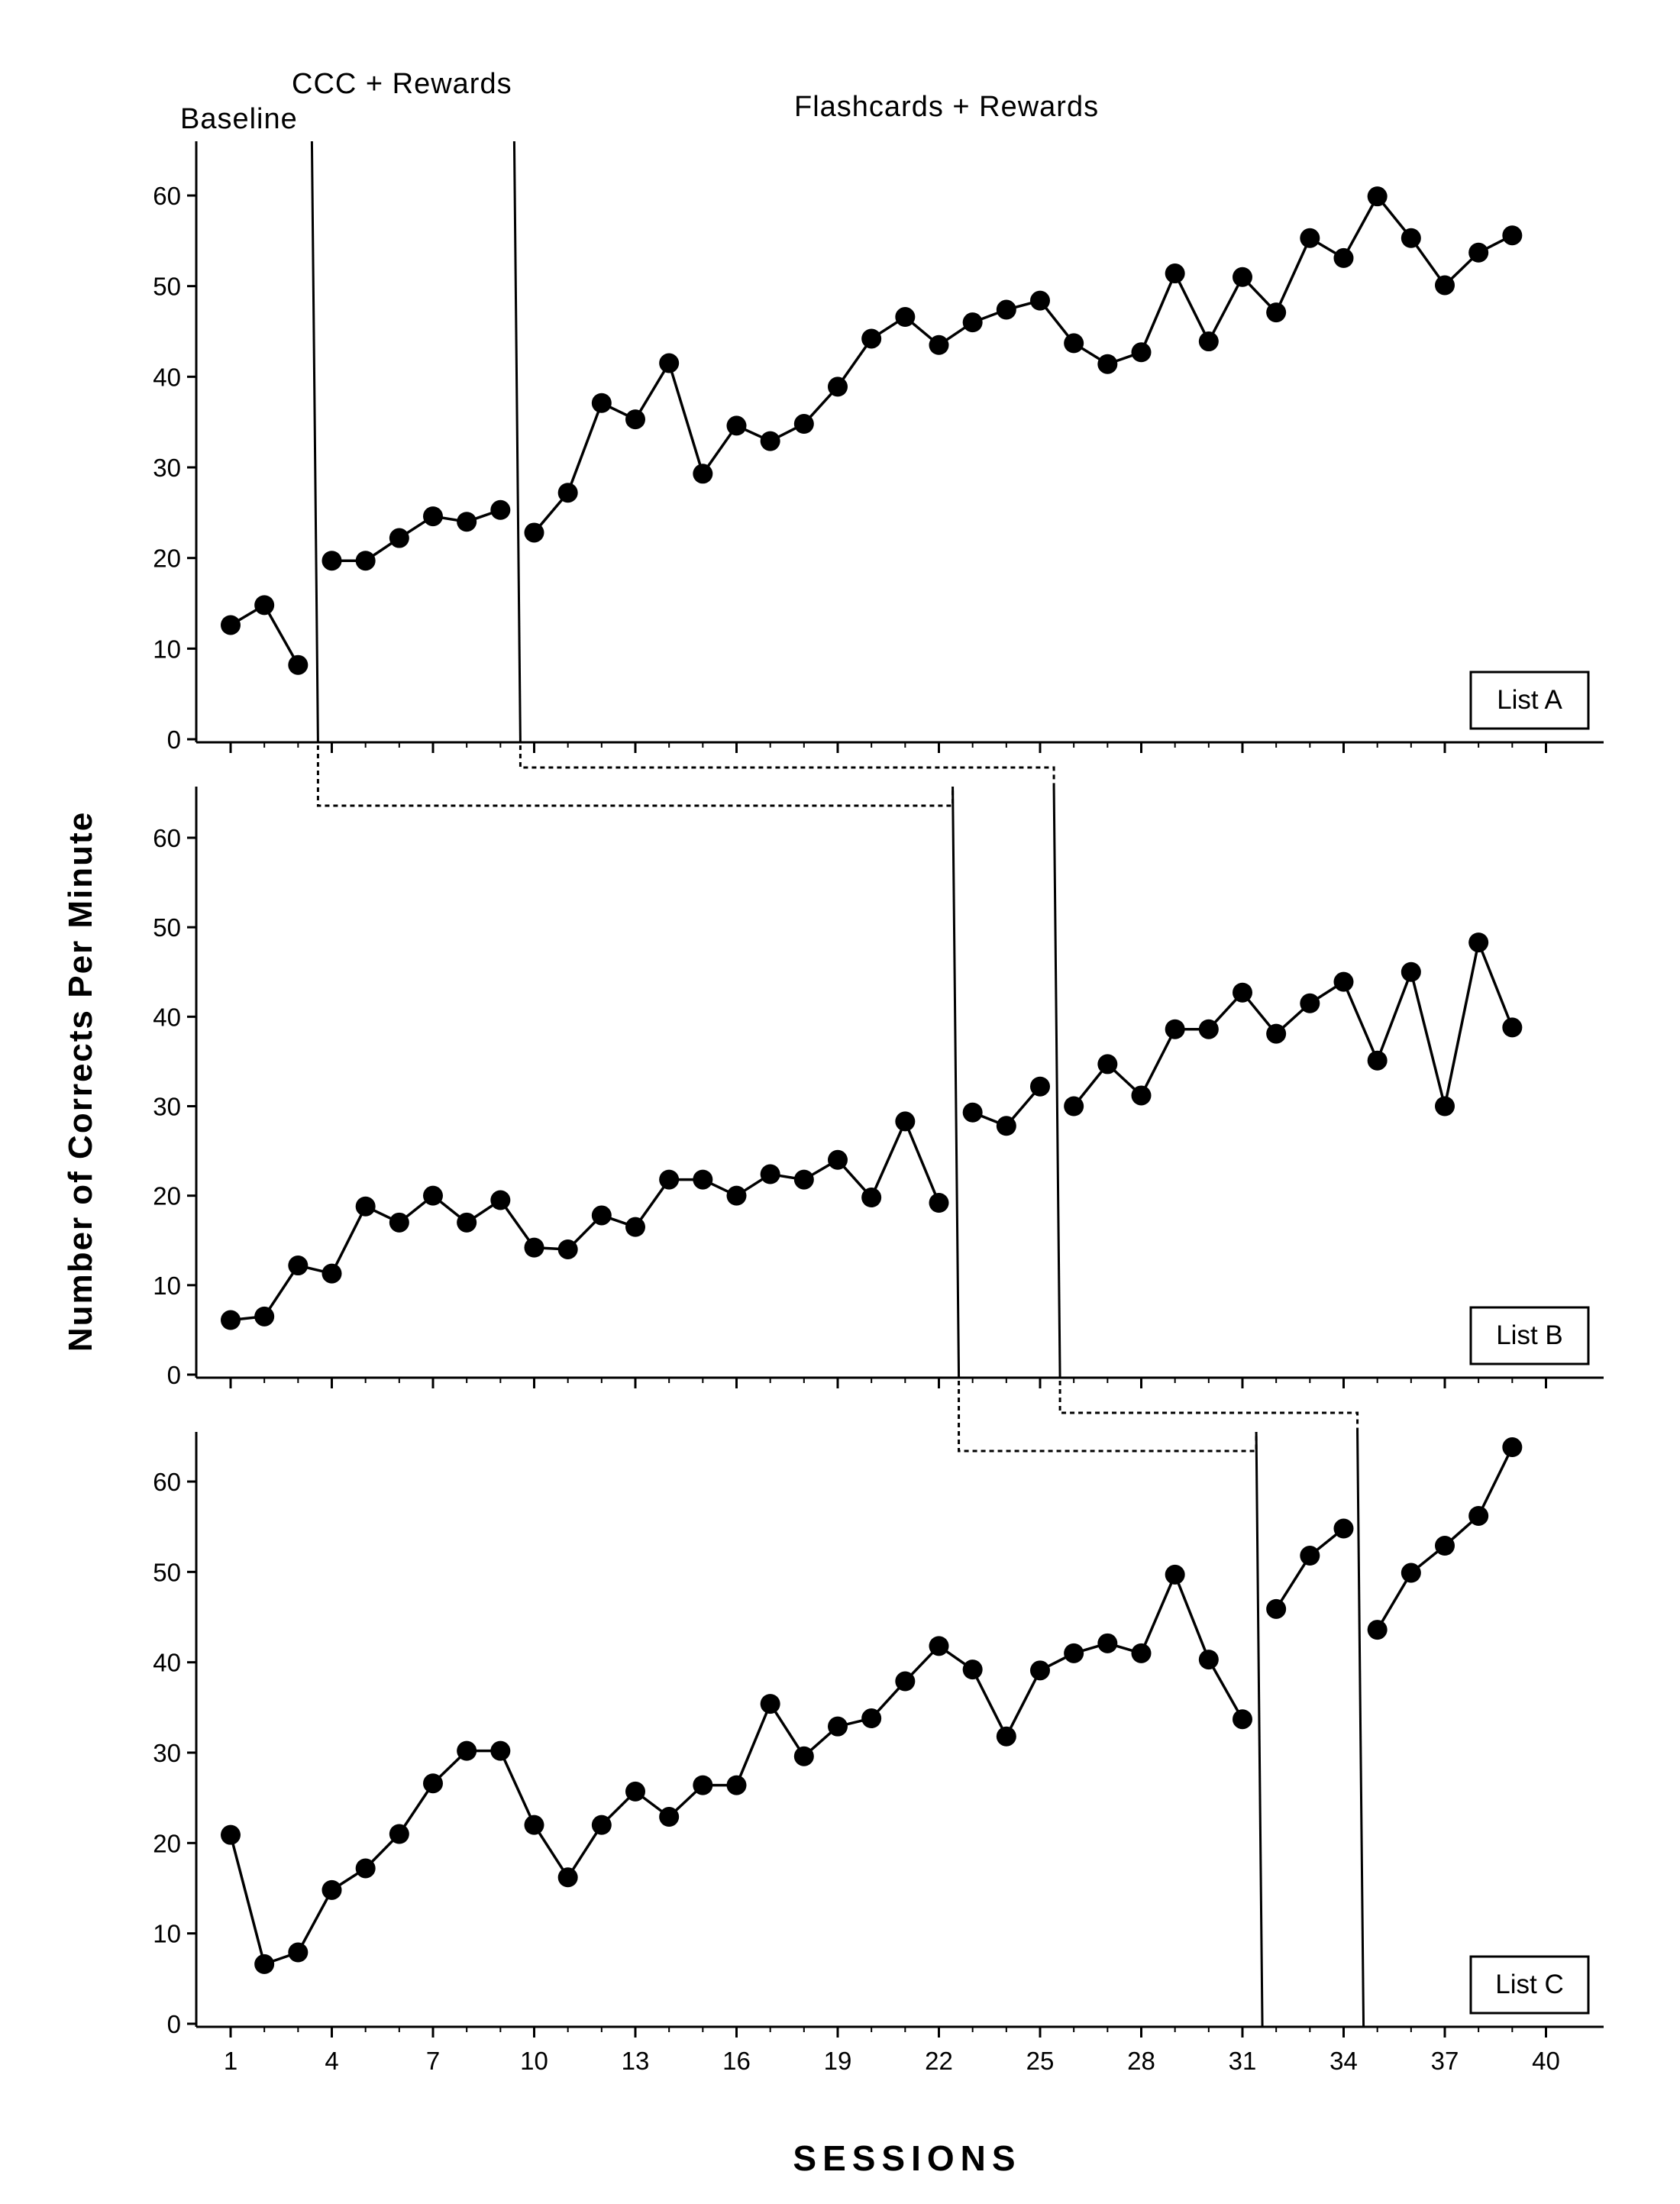 This screenshot has width=1680, height=2204. What do you see at coordinates (174, 1375) in the screenshot?
I see `y-tick-label: 0` at bounding box center [174, 1375].